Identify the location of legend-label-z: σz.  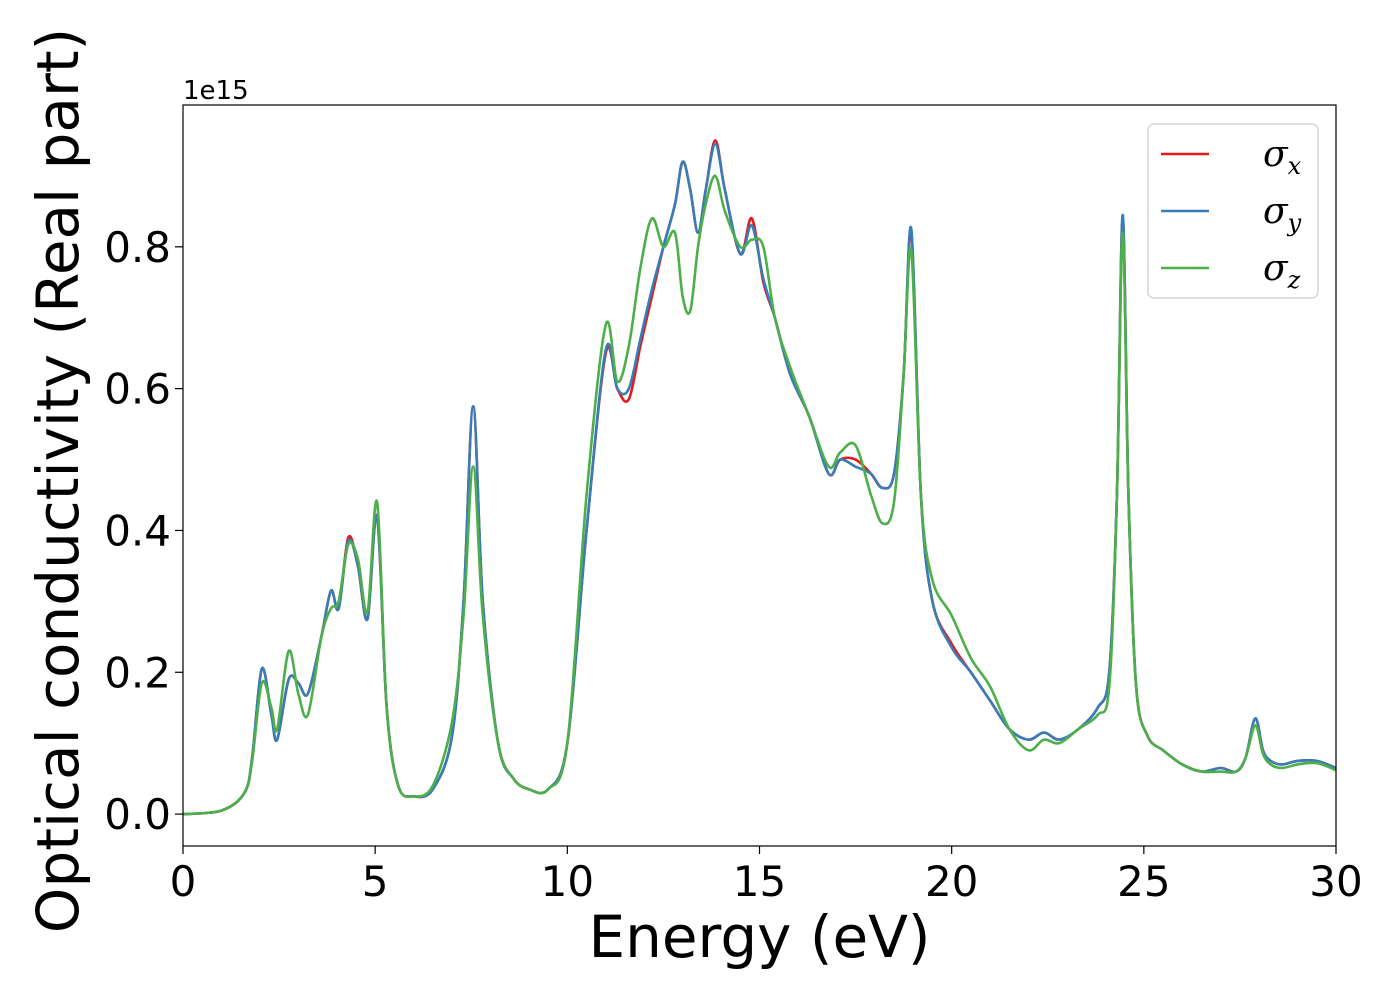
(1282, 271).